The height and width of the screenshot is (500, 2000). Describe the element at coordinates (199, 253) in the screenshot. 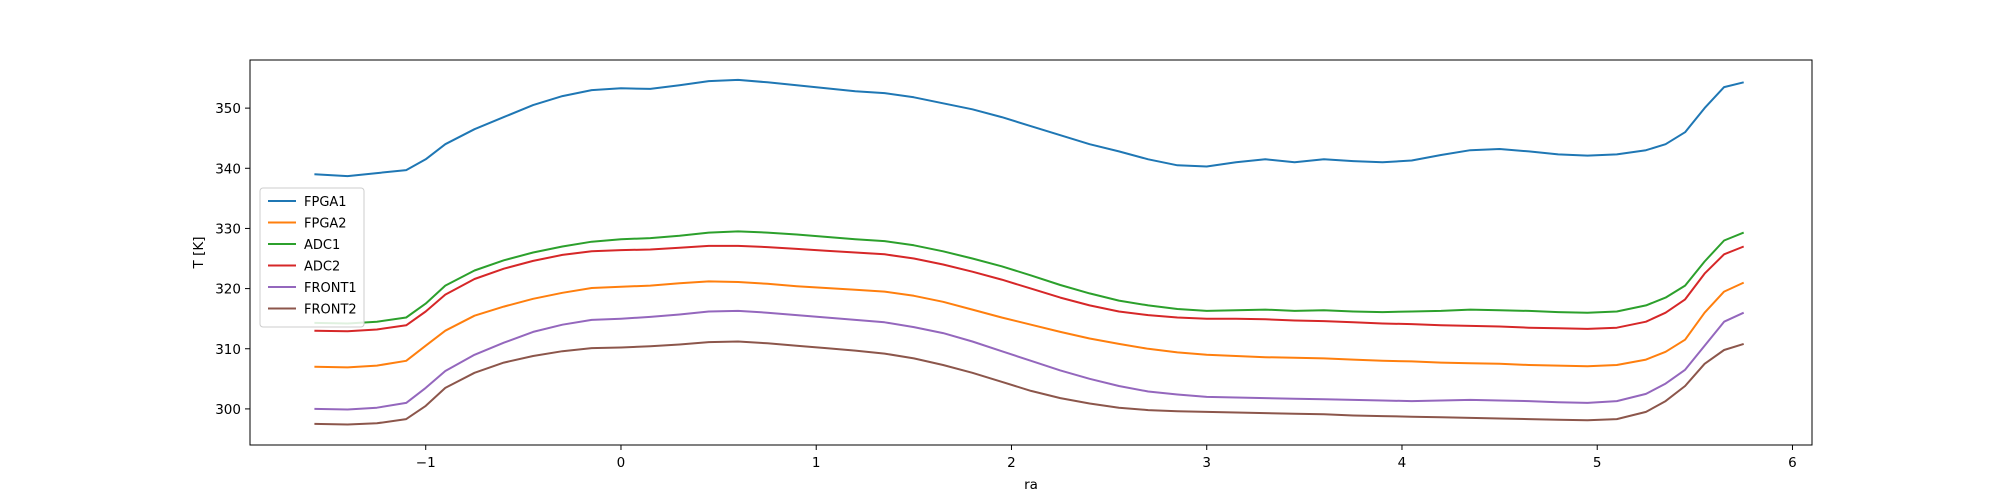

I see `y-axis-label: T [K]` at that location.